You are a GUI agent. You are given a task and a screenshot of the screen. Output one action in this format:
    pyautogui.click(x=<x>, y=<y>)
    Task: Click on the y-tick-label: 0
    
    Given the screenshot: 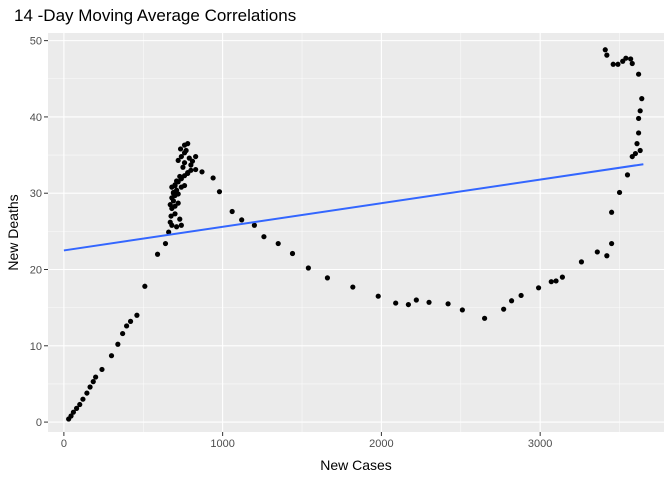 What is the action you would take?
    pyautogui.click(x=39, y=423)
    